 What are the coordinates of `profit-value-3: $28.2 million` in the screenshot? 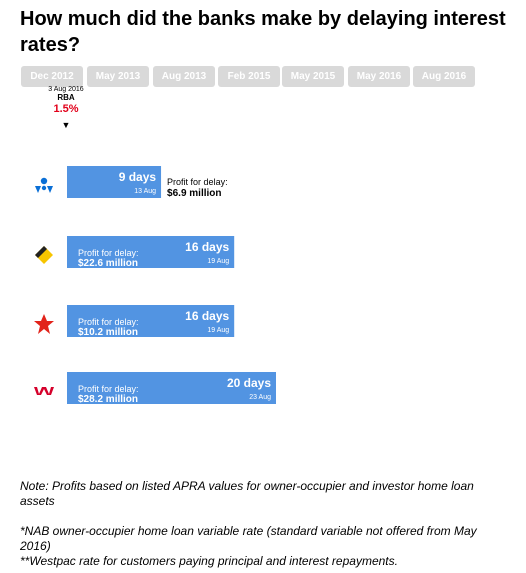 It's located at (108, 399).